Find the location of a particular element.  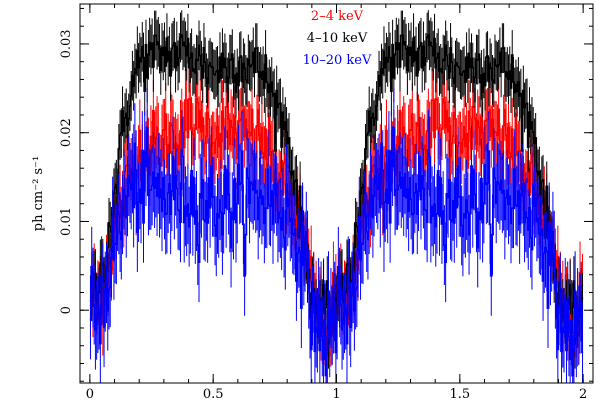

legend: 2–4 keV 4–10 keV 10–20 keV is located at coordinates (337, 38).